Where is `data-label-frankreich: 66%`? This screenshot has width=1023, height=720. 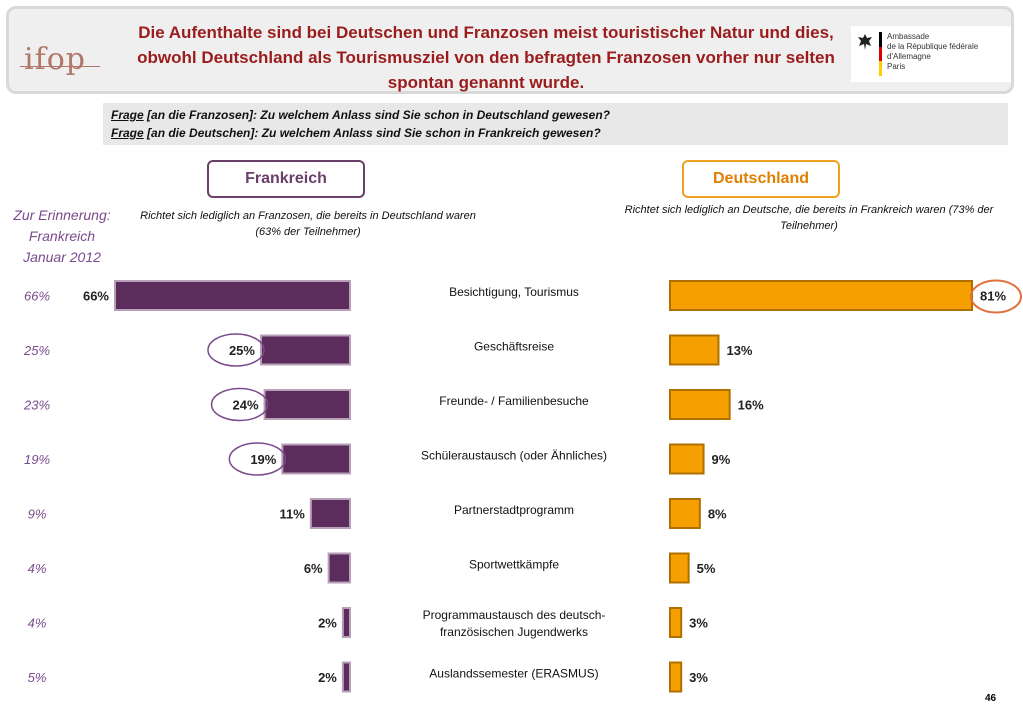
data-label-frankreich: 66% is located at coordinates (96, 296).